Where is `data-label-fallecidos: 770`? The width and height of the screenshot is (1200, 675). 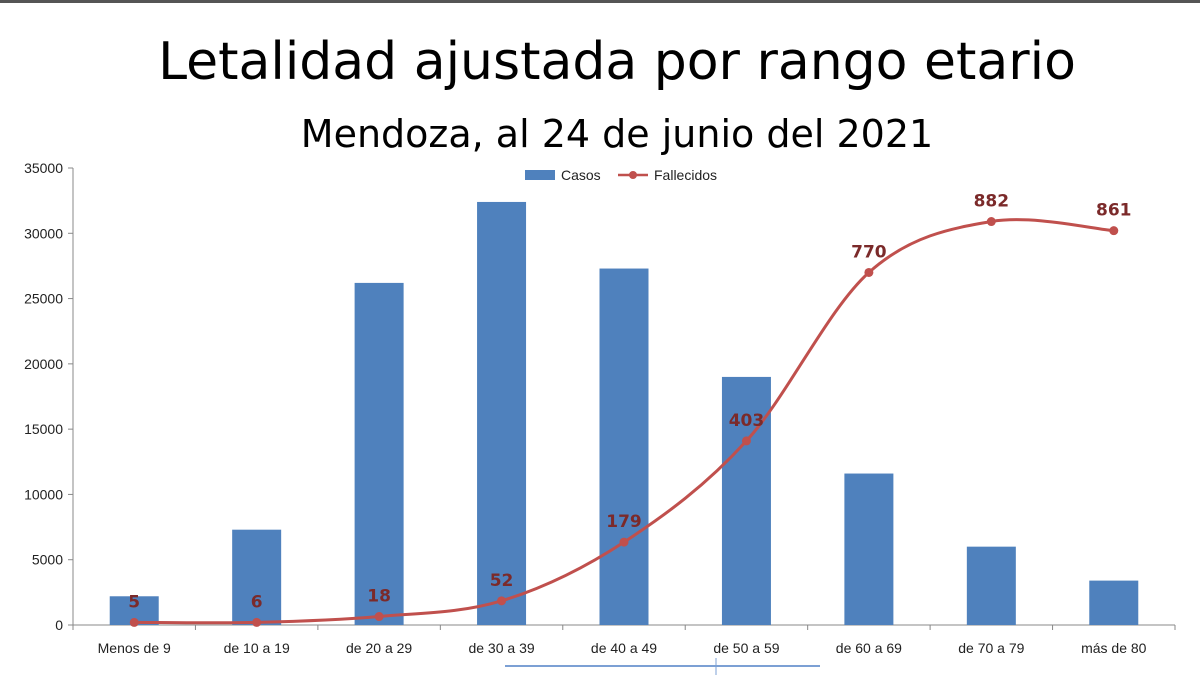
data-label-fallecidos: 770 is located at coordinates (869, 252).